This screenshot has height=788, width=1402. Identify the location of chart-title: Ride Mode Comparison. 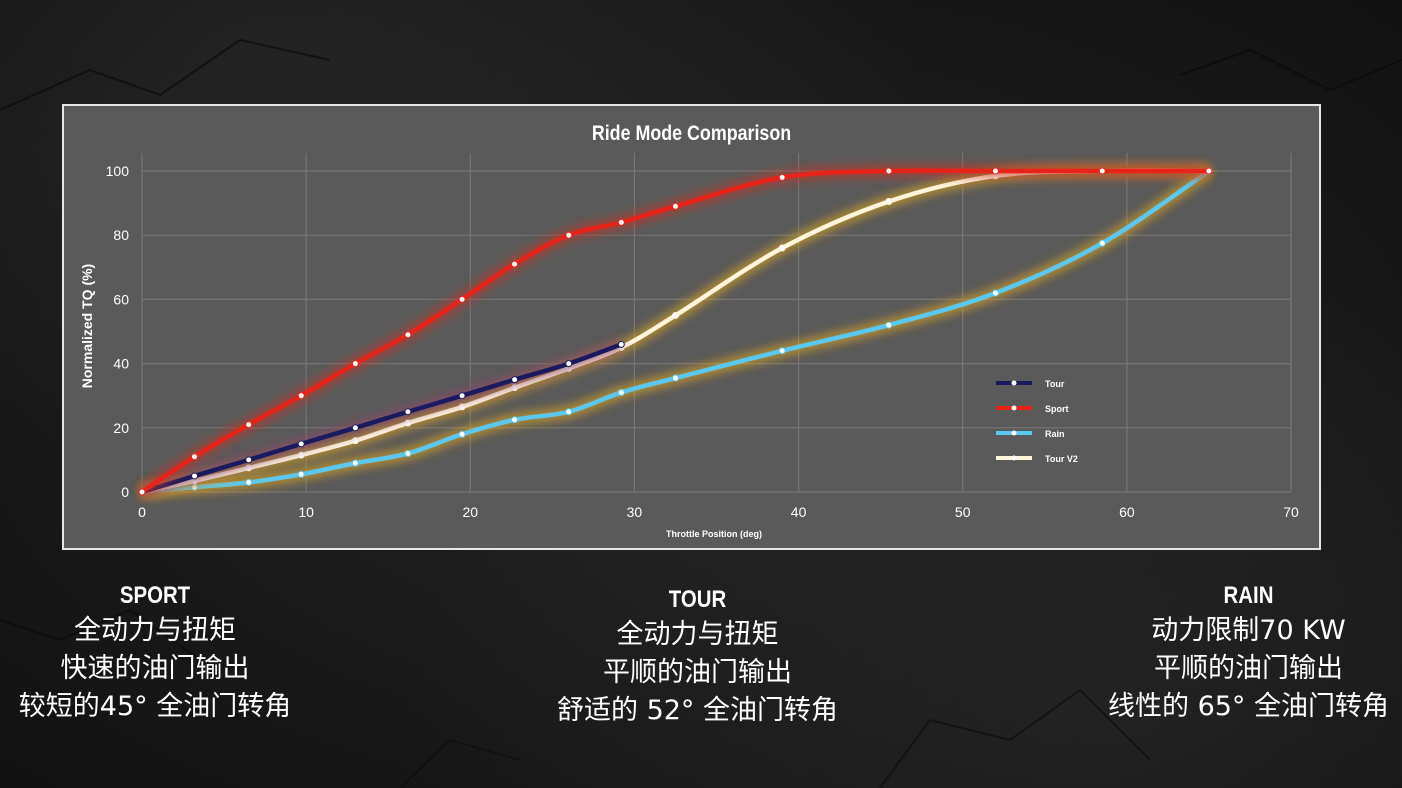
(691, 133).